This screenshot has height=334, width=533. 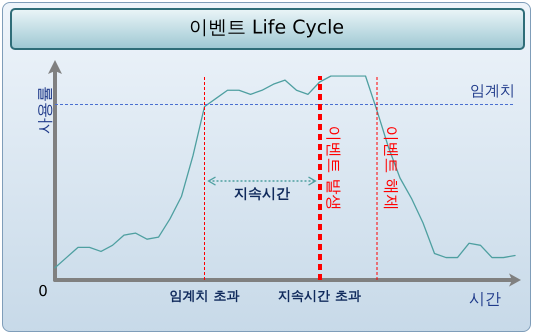 What do you see at coordinates (266, 27) in the screenshot?
I see `chart-title: 이벤트 Life Cycle` at bounding box center [266, 27].